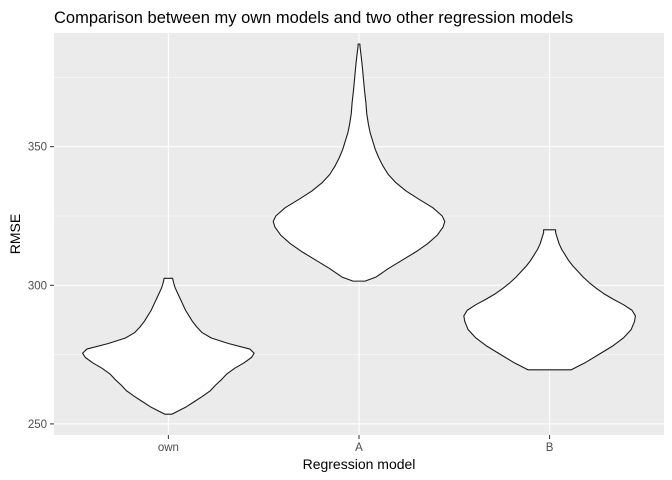 The image size is (672, 480). What do you see at coordinates (15, 234) in the screenshot?
I see `y-axis-title: RMSE` at bounding box center [15, 234].